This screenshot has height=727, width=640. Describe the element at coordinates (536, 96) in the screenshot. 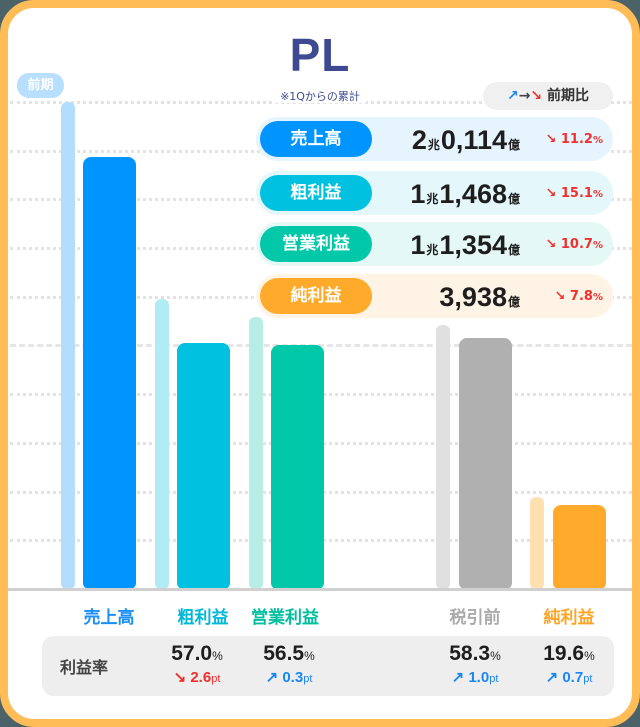

I see `arrow-down-icon: ↘` at that location.